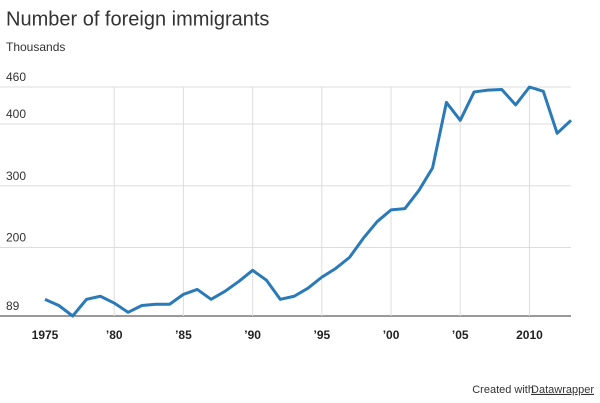 The width and height of the screenshot is (600, 403). Describe the element at coordinates (45, 335) in the screenshot. I see `x-tick-label: 1975` at that location.